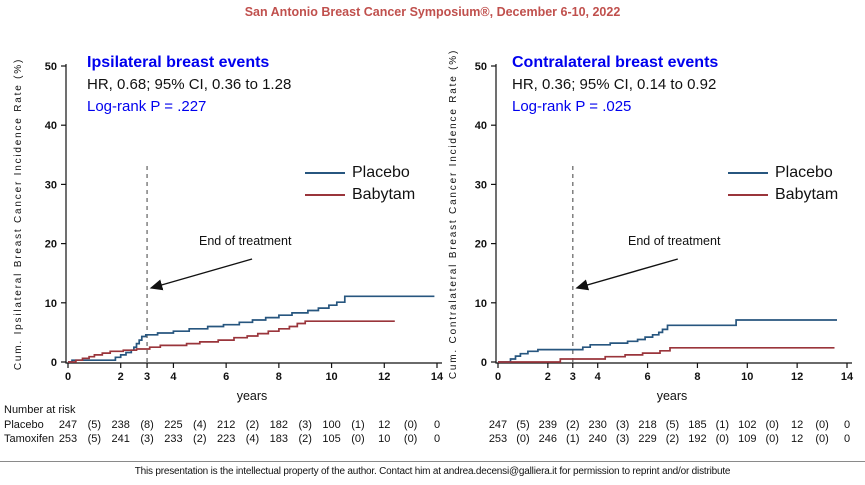 The image size is (865, 485). What do you see at coordinates (748, 195) in the screenshot?
I see `babytam-line-swatch` at bounding box center [748, 195].